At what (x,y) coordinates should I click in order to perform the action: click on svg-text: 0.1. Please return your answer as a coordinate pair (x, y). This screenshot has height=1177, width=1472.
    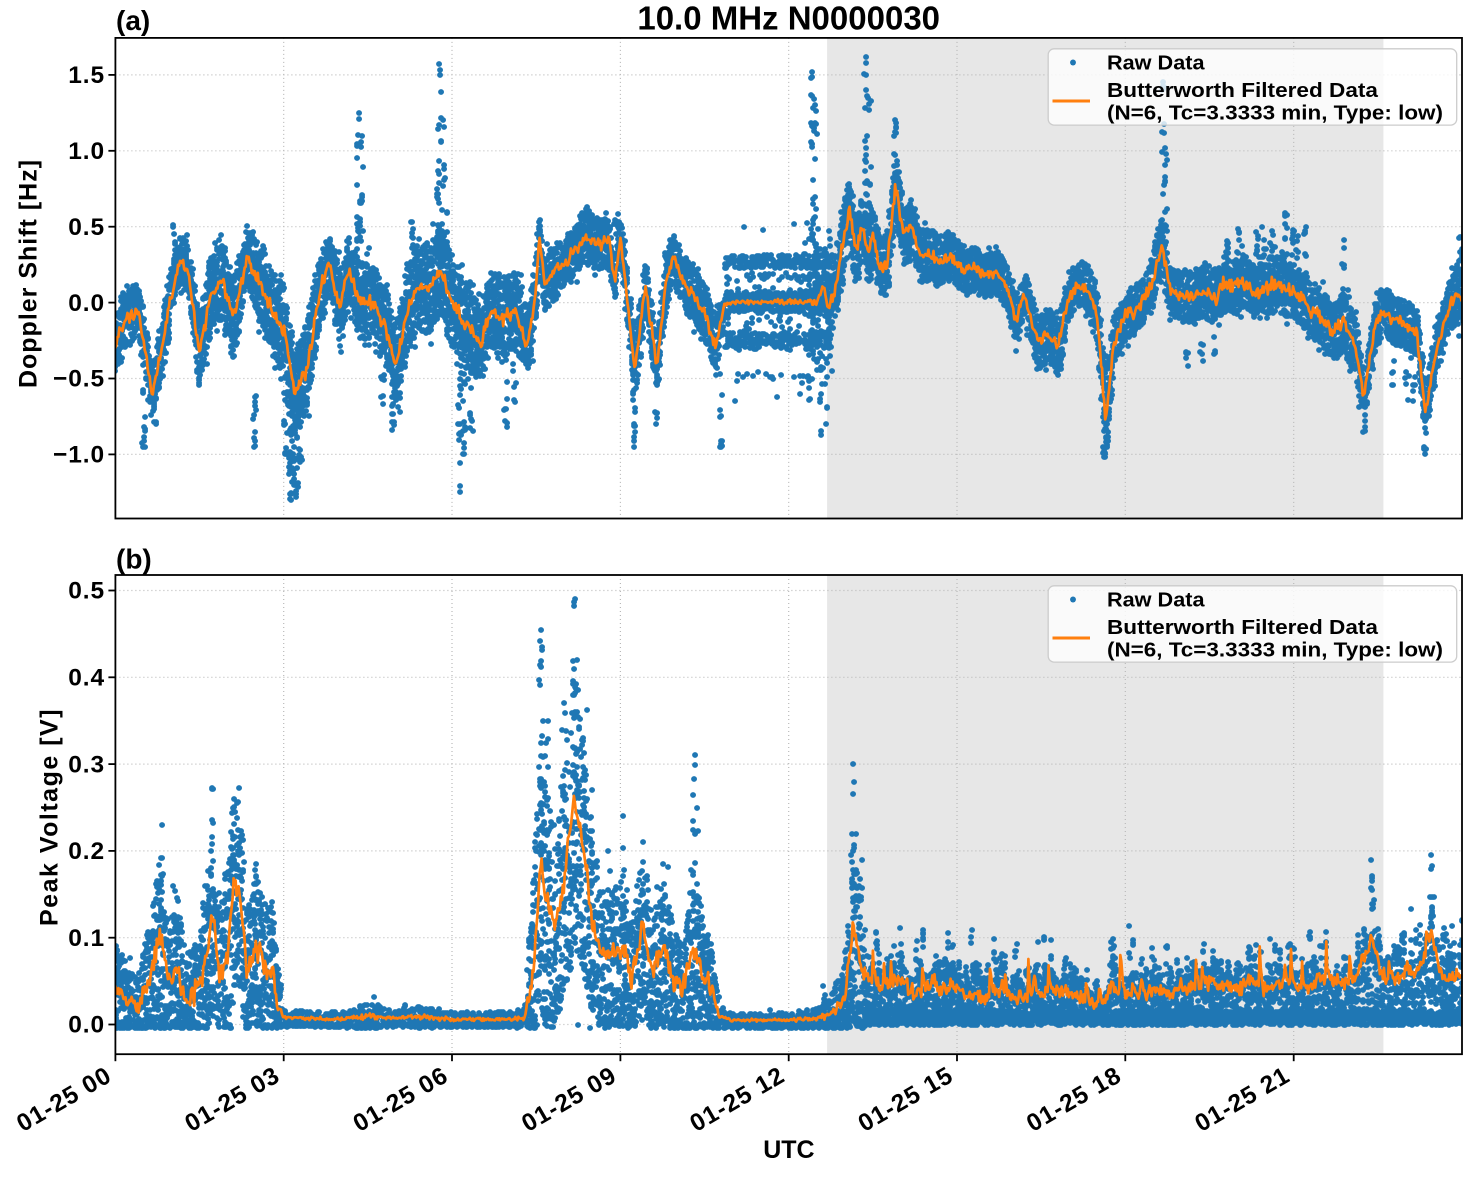
    Looking at the image, I should click on (86, 938).